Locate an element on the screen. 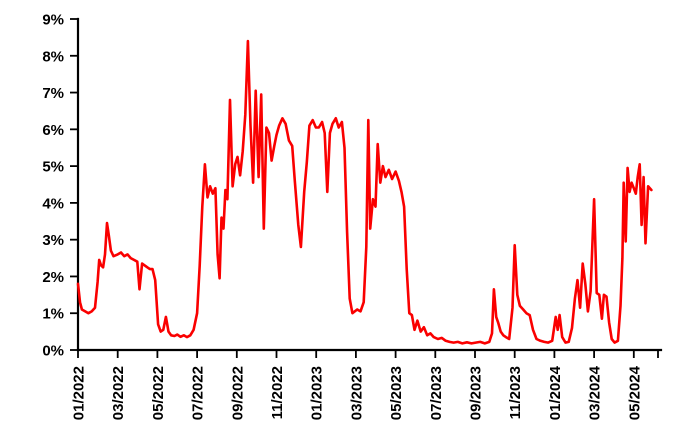  y-tick-label: 9% is located at coordinates (53, 20).